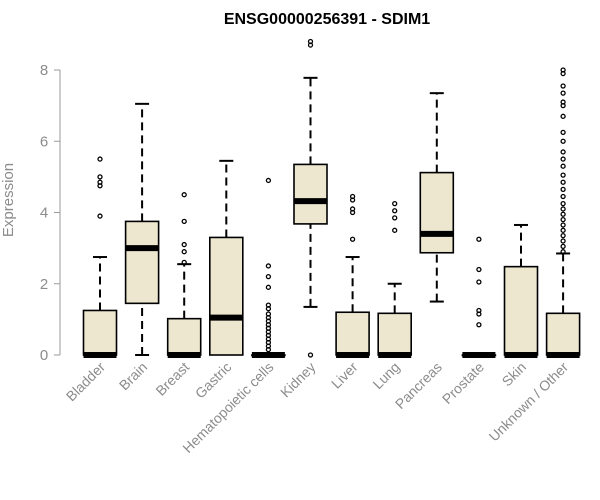 This screenshot has height=500, width=600. What do you see at coordinates (8, 200) in the screenshot?
I see `y-axis-label: Expression` at bounding box center [8, 200].